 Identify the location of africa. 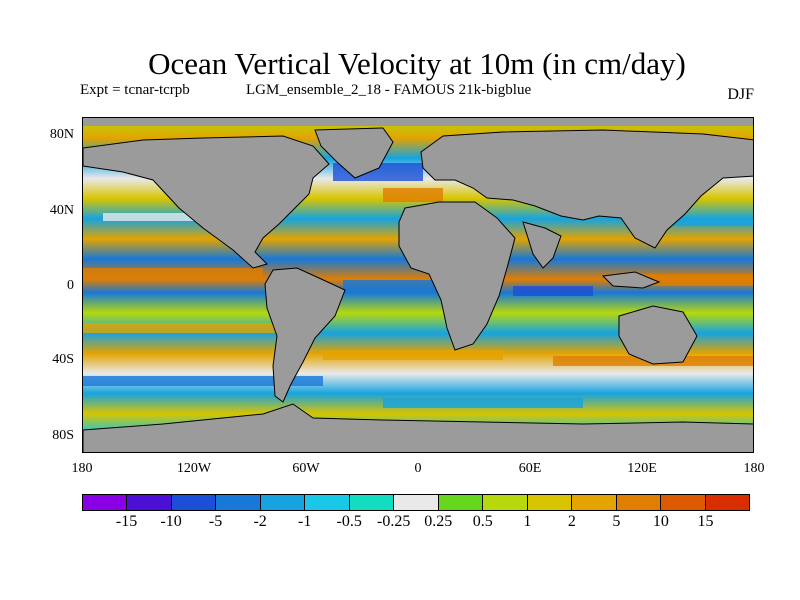
(457, 276).